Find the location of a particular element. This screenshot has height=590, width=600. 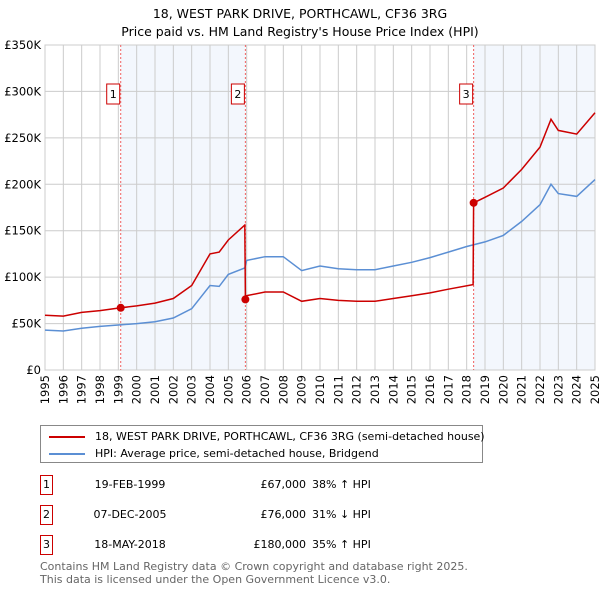

x-tick-label: 2009 is located at coordinates (302, 389).